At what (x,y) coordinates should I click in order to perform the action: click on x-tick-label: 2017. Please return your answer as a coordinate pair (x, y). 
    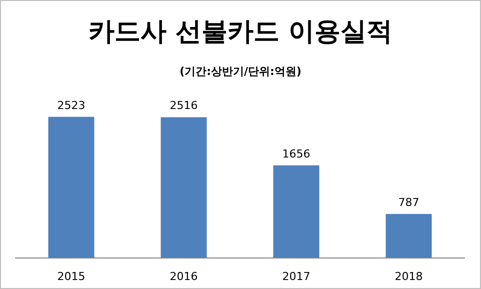
    Looking at the image, I should click on (296, 276).